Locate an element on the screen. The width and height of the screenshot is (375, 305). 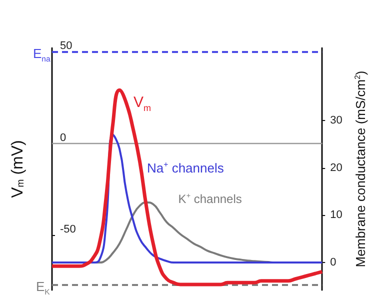
series-label: K$^{+}$ channels is located at coordinates (210, 198).